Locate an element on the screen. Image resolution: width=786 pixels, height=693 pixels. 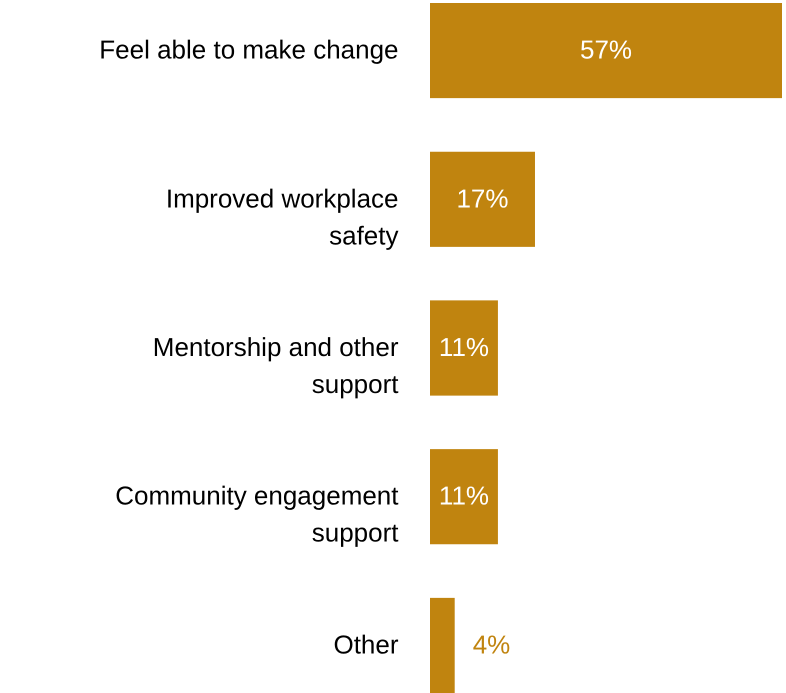
data-label: 17% is located at coordinates (482, 198).